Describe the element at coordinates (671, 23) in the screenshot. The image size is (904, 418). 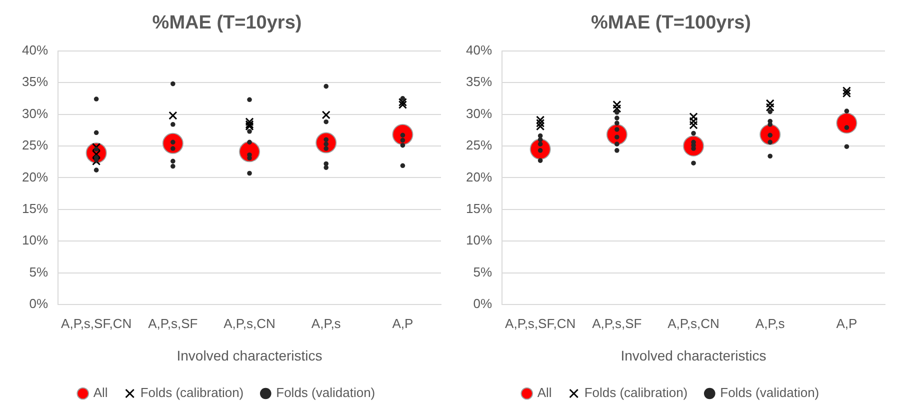
I see `chart-title: %MAE (T=100yrs)` at that location.